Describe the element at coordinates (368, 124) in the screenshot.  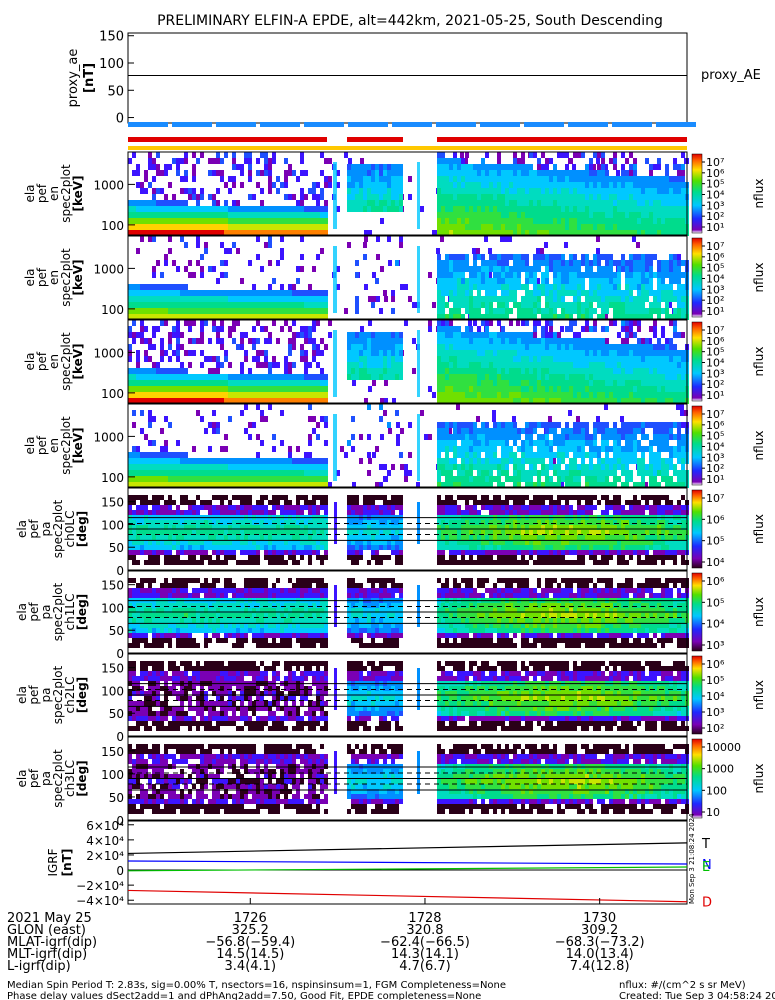
I see `blue-bar-segment` at that location.